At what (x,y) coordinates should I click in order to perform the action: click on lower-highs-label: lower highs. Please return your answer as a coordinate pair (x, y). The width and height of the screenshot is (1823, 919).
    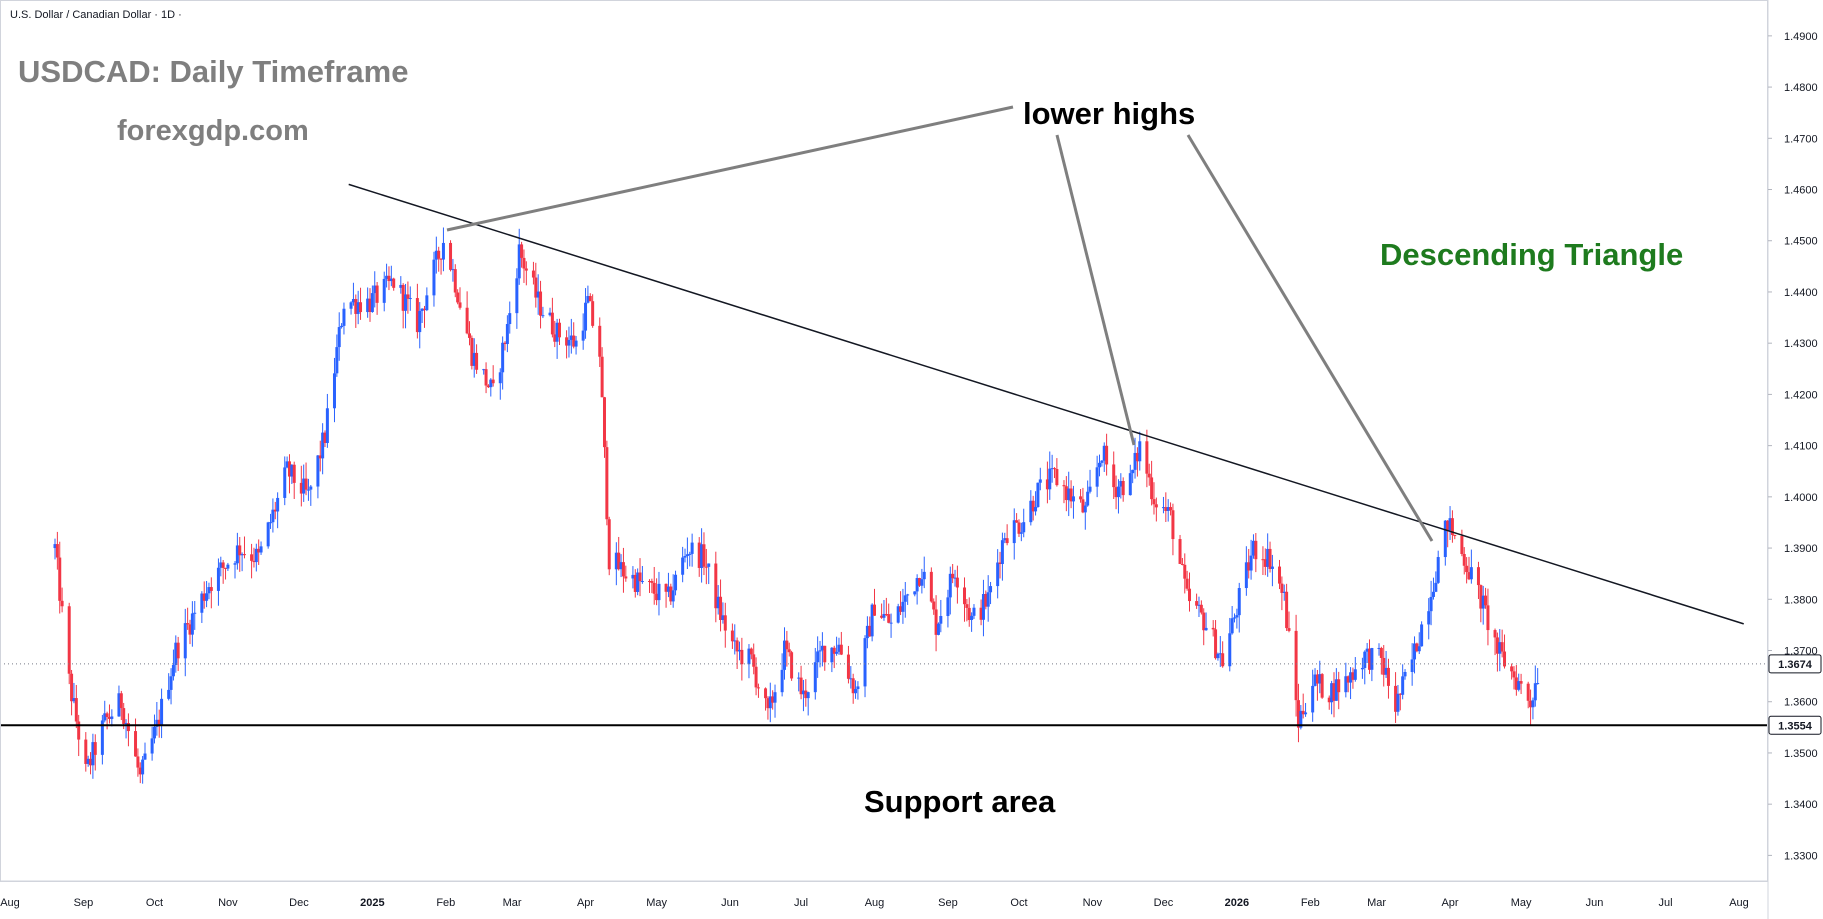
    Looking at the image, I should click on (1109, 113).